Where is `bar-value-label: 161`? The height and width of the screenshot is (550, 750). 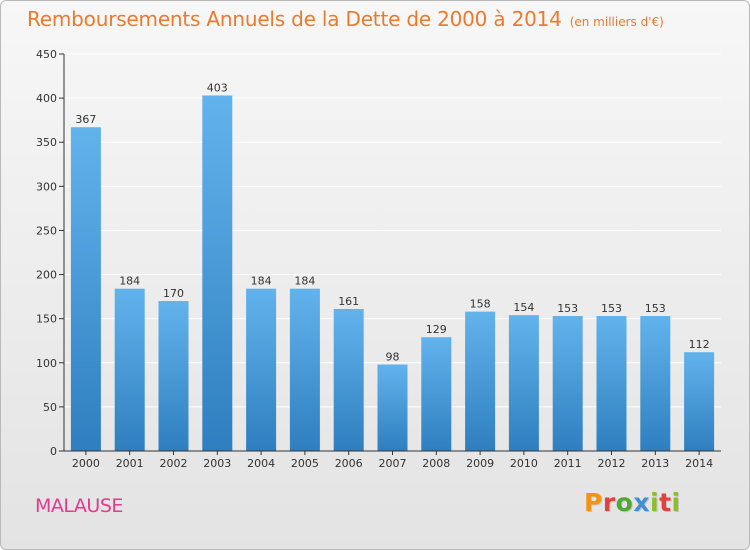
bar-value-label: 161 is located at coordinates (348, 301).